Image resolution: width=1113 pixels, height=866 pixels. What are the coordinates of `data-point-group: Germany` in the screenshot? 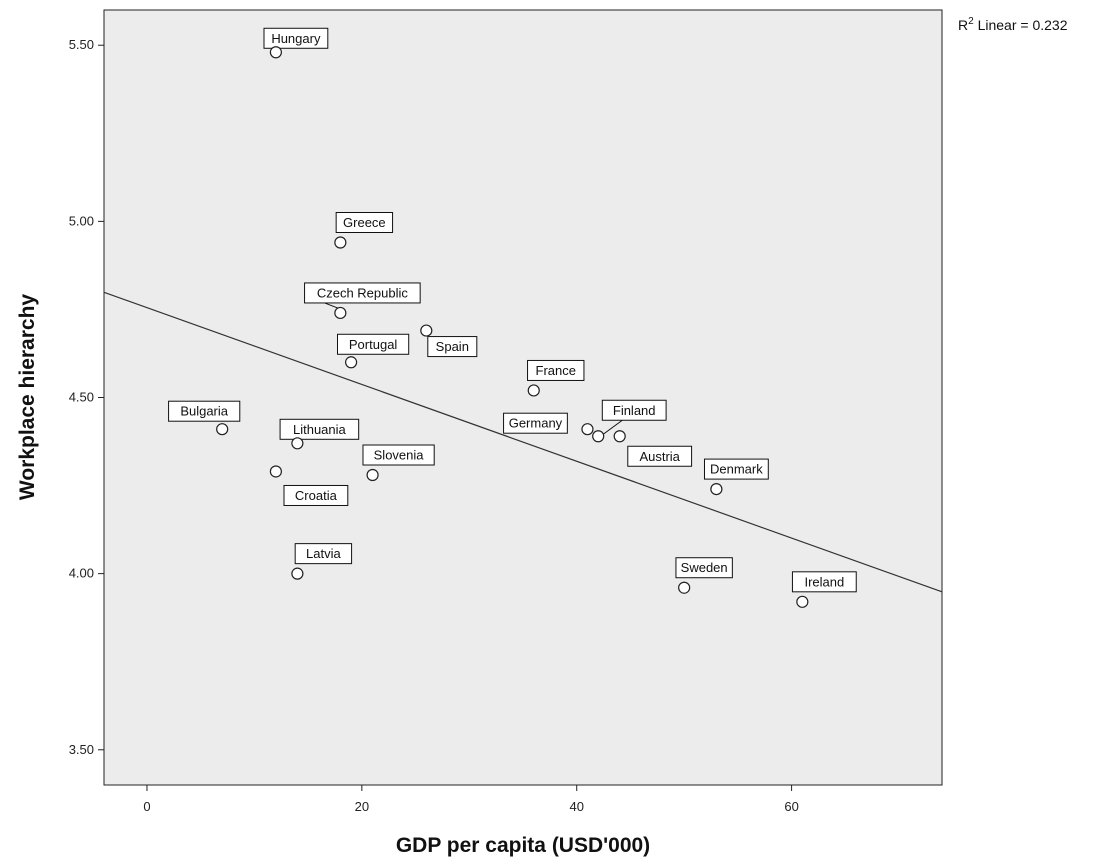 It's located at (548, 424).